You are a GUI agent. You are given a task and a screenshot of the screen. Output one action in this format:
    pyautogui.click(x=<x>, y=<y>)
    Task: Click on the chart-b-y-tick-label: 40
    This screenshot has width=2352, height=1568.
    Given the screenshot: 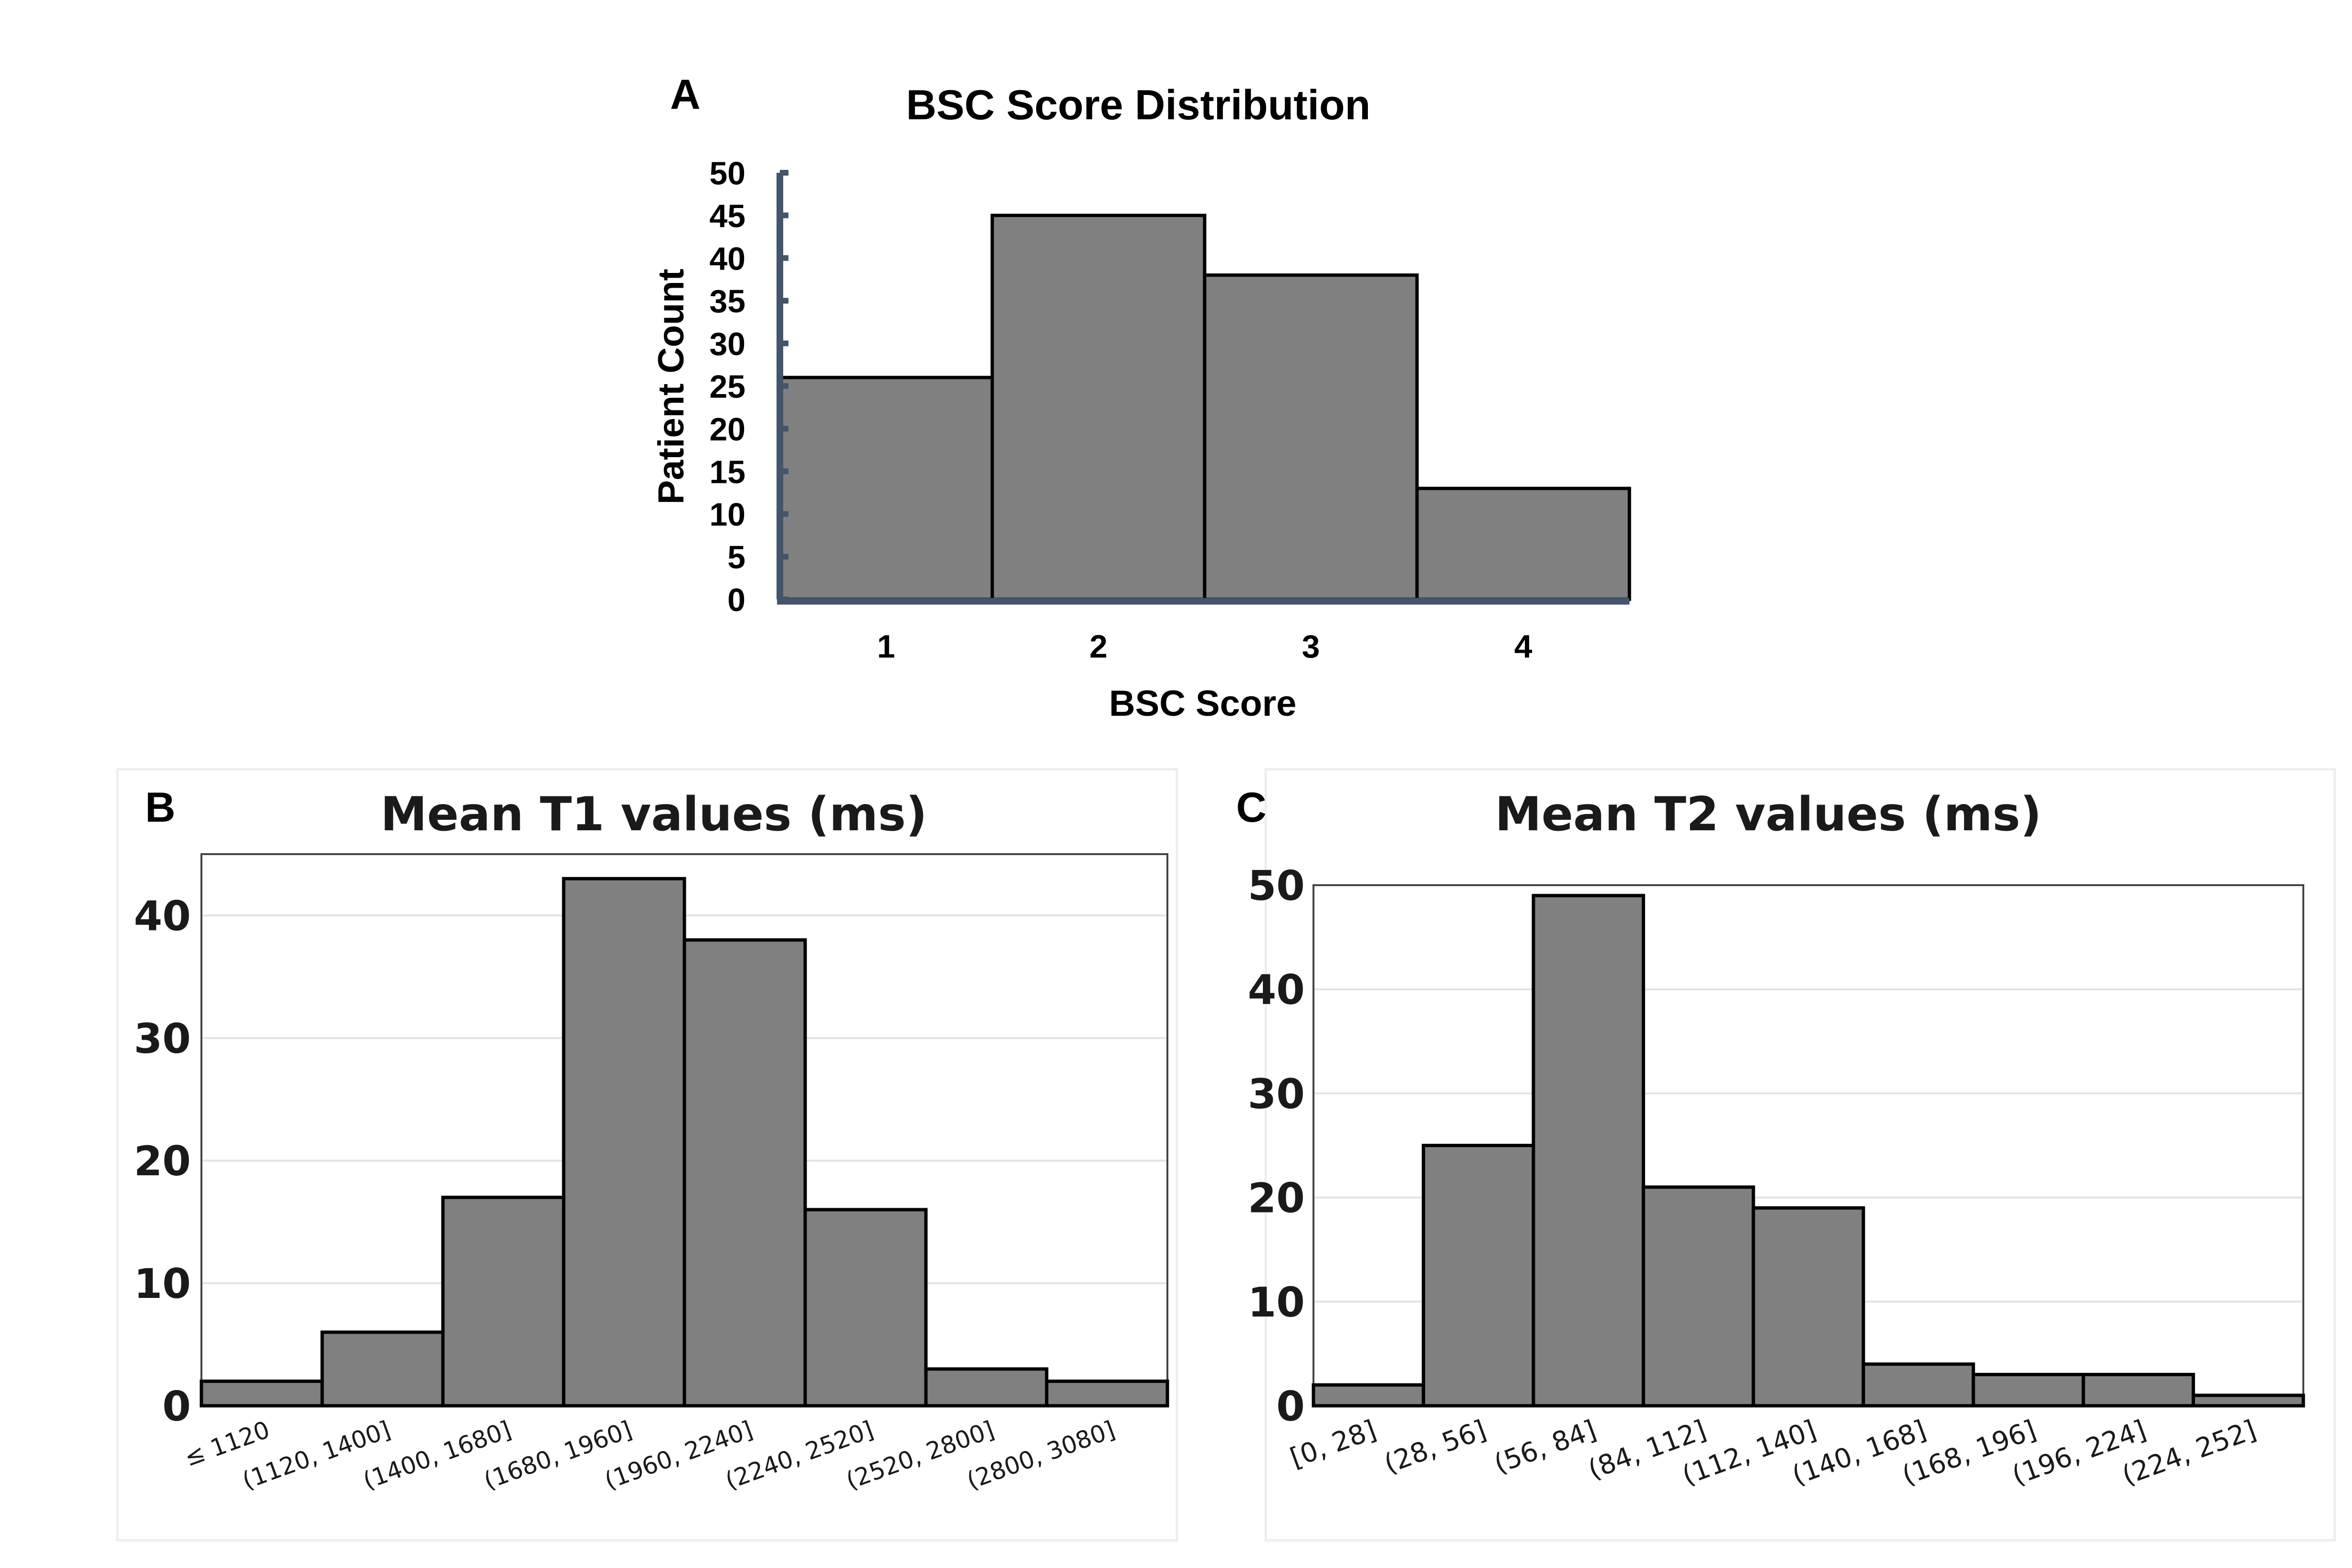 What is the action you would take?
    pyautogui.click(x=162, y=916)
    